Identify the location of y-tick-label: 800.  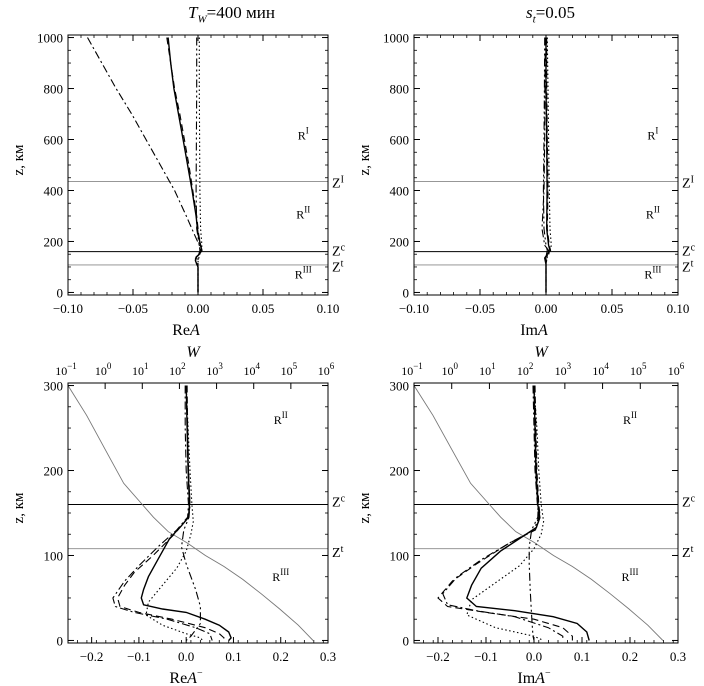
(54, 89).